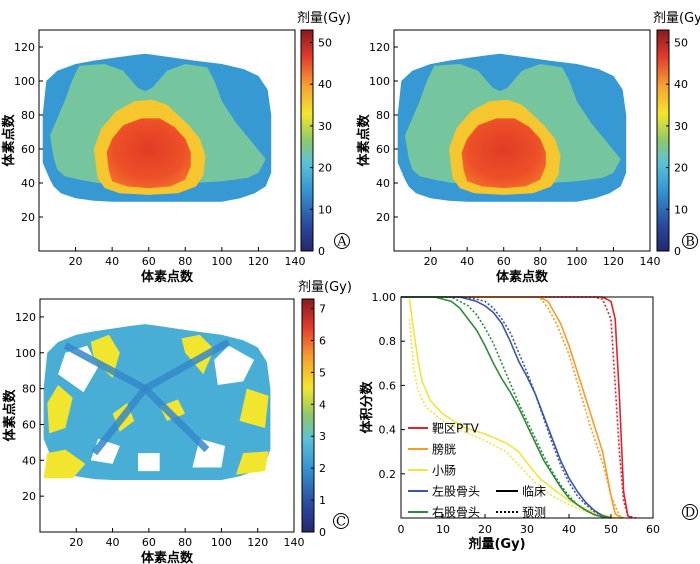  I want to click on x-tick-label: 0, so click(401, 529).